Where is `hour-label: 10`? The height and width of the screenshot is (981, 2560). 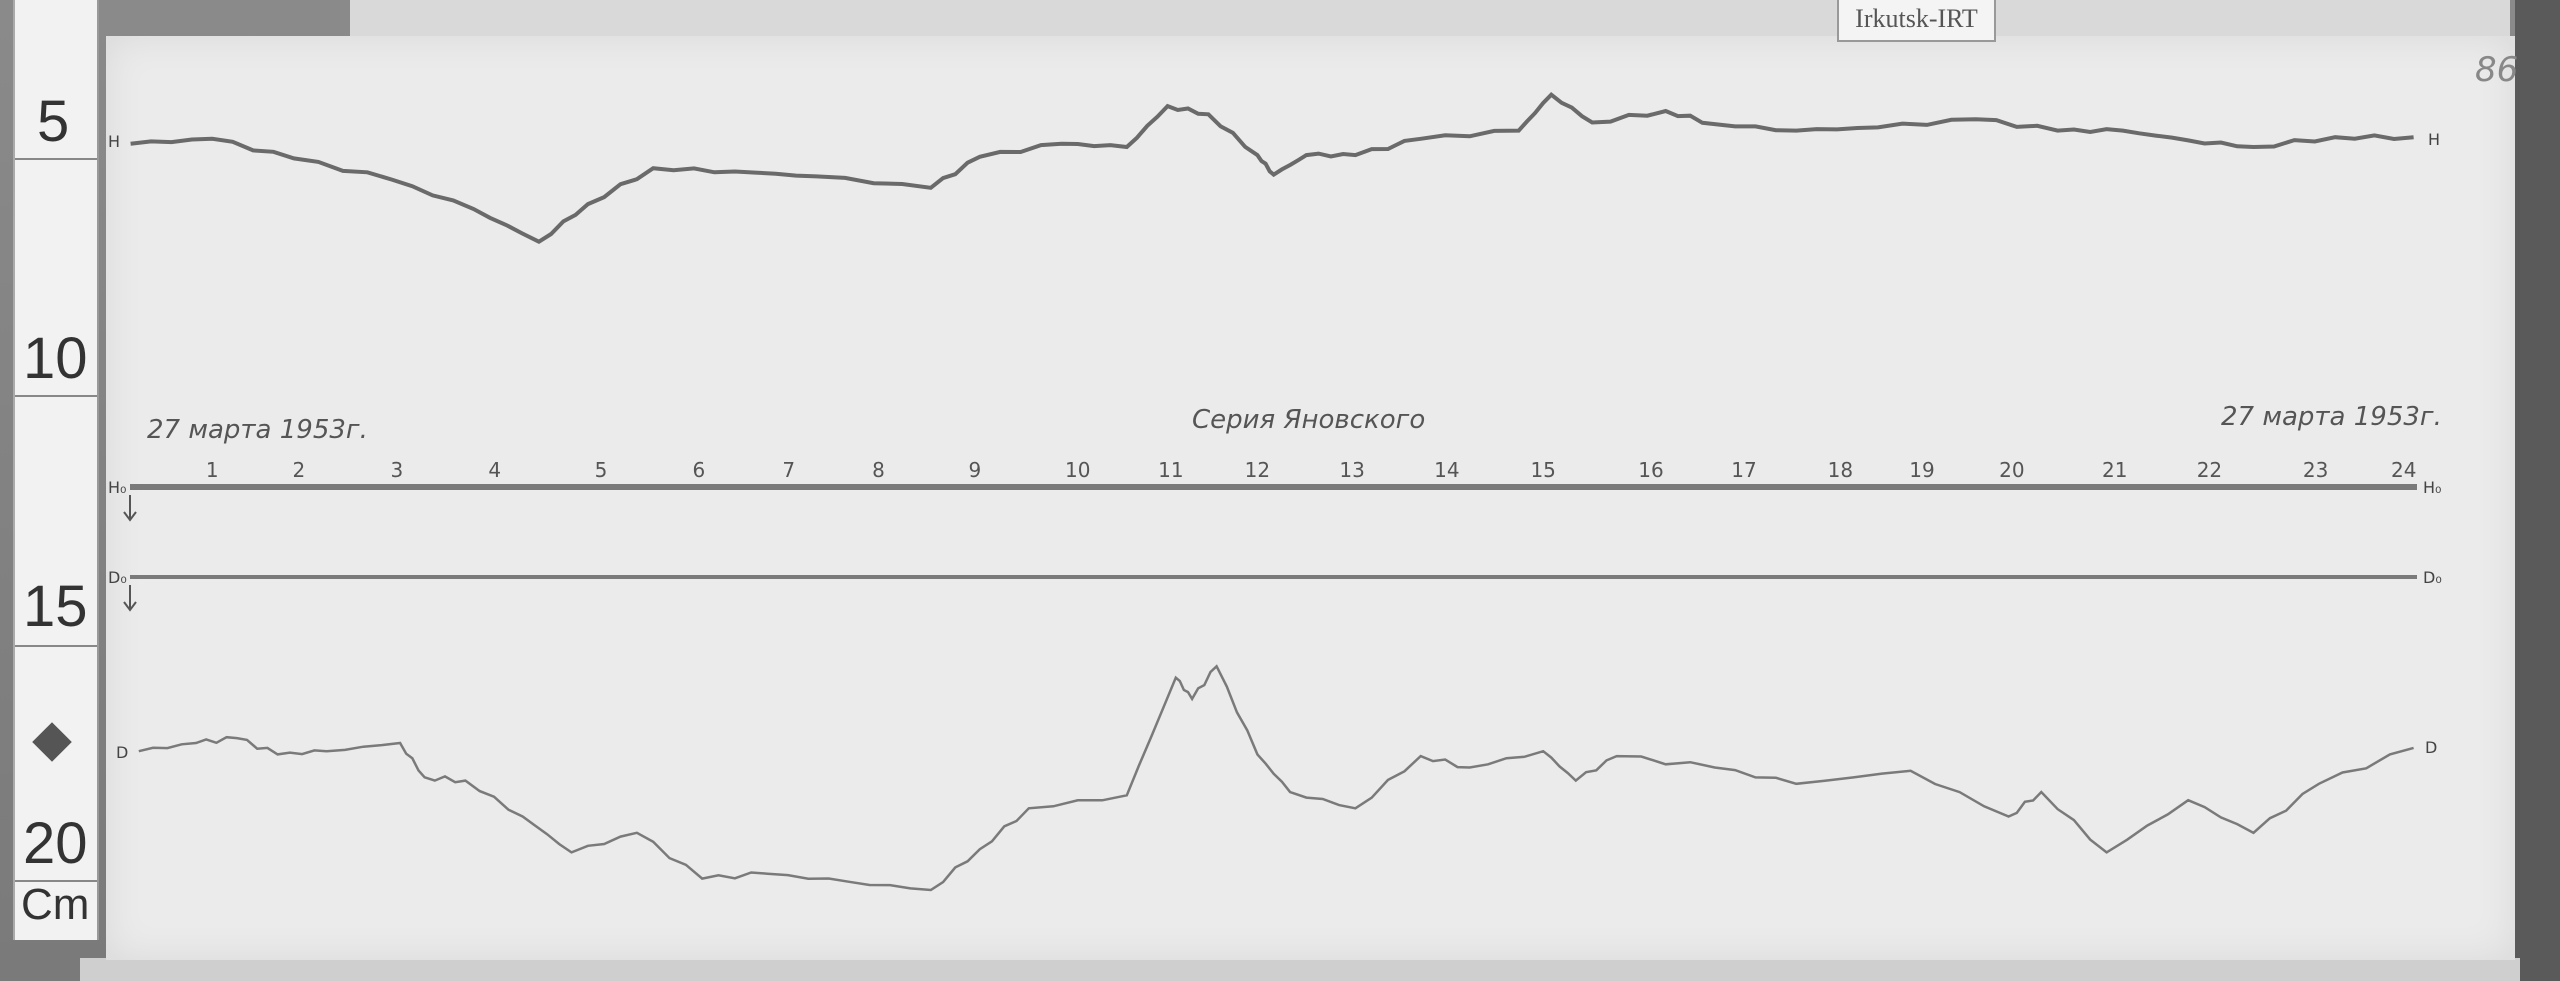 hour-label: 10 is located at coordinates (1078, 470).